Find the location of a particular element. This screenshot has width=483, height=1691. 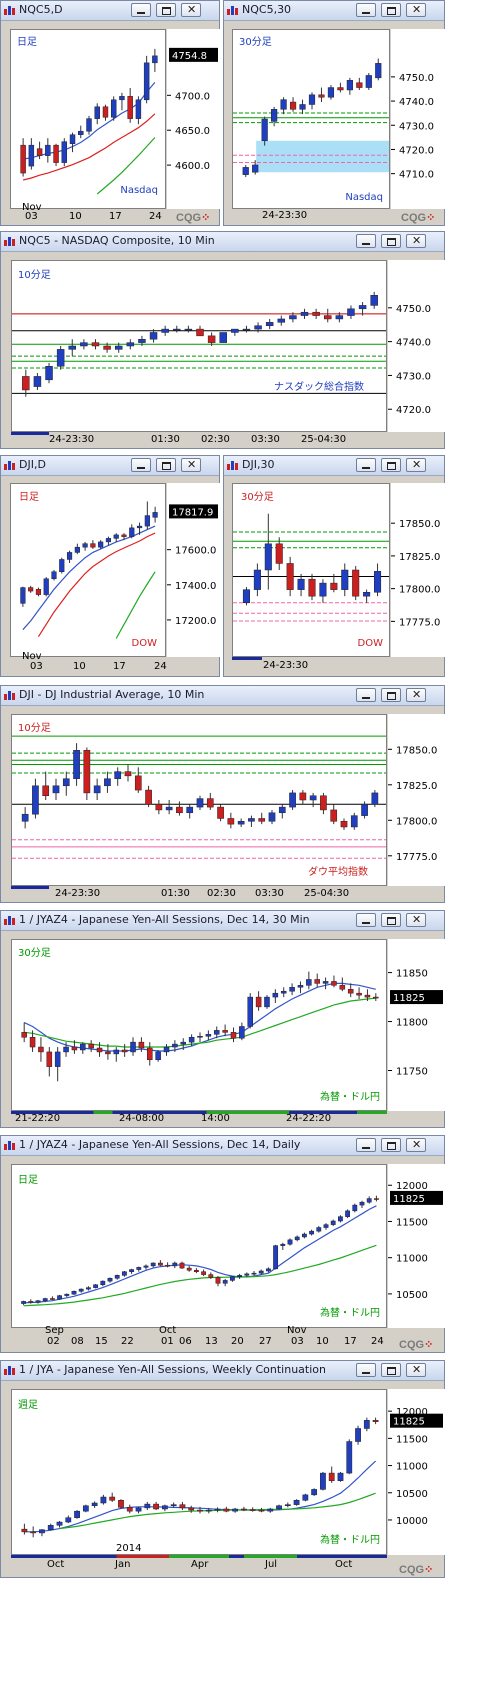

plot-area: 30分足 為替・ドル円 is located at coordinates (199, 1025).